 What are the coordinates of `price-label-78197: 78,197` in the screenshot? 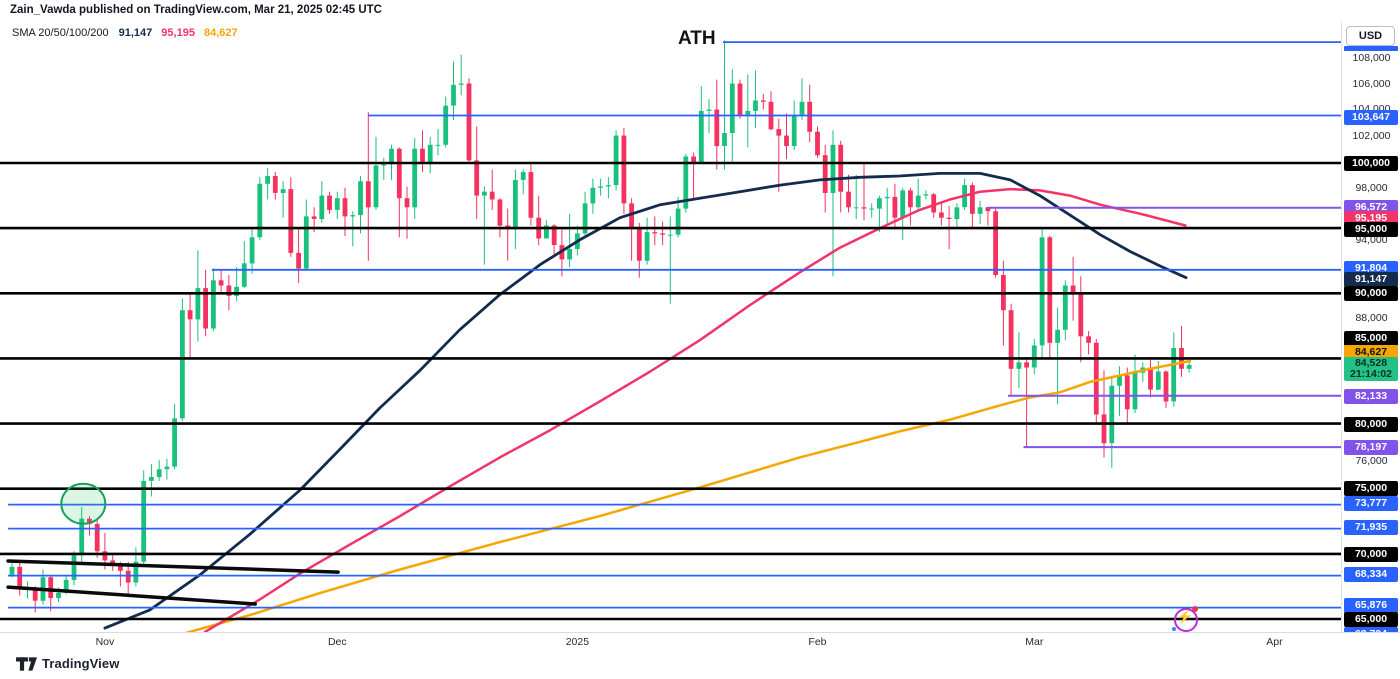 It's located at (1371, 447).